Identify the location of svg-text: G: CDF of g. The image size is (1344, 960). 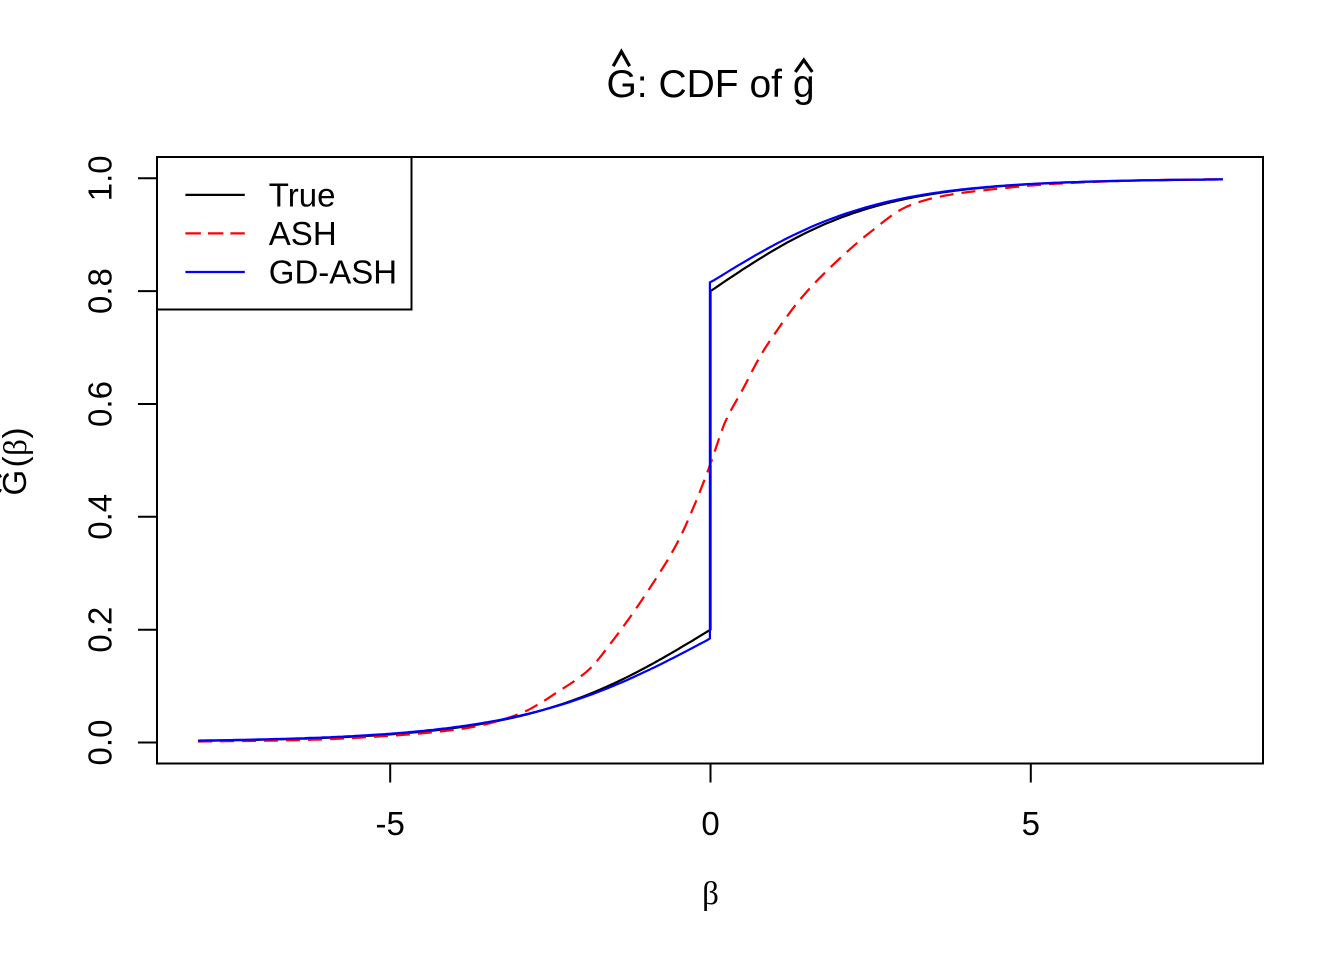
(710, 84).